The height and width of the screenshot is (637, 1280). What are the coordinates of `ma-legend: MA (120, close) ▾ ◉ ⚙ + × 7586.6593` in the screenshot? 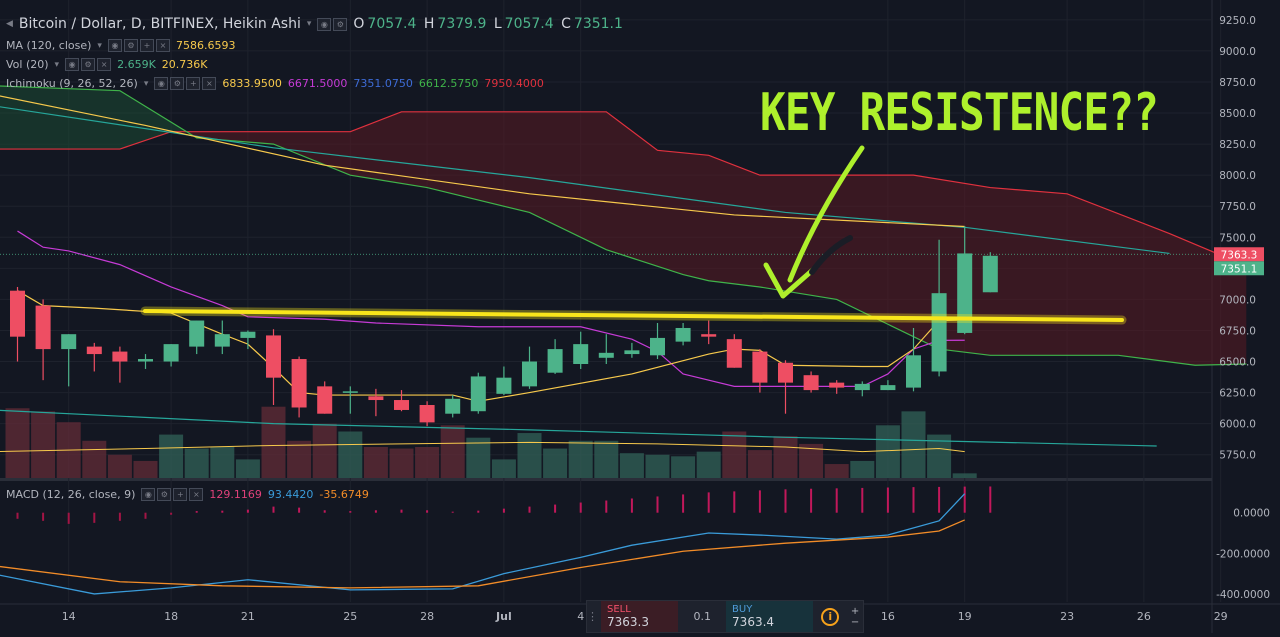 It's located at (120, 45).